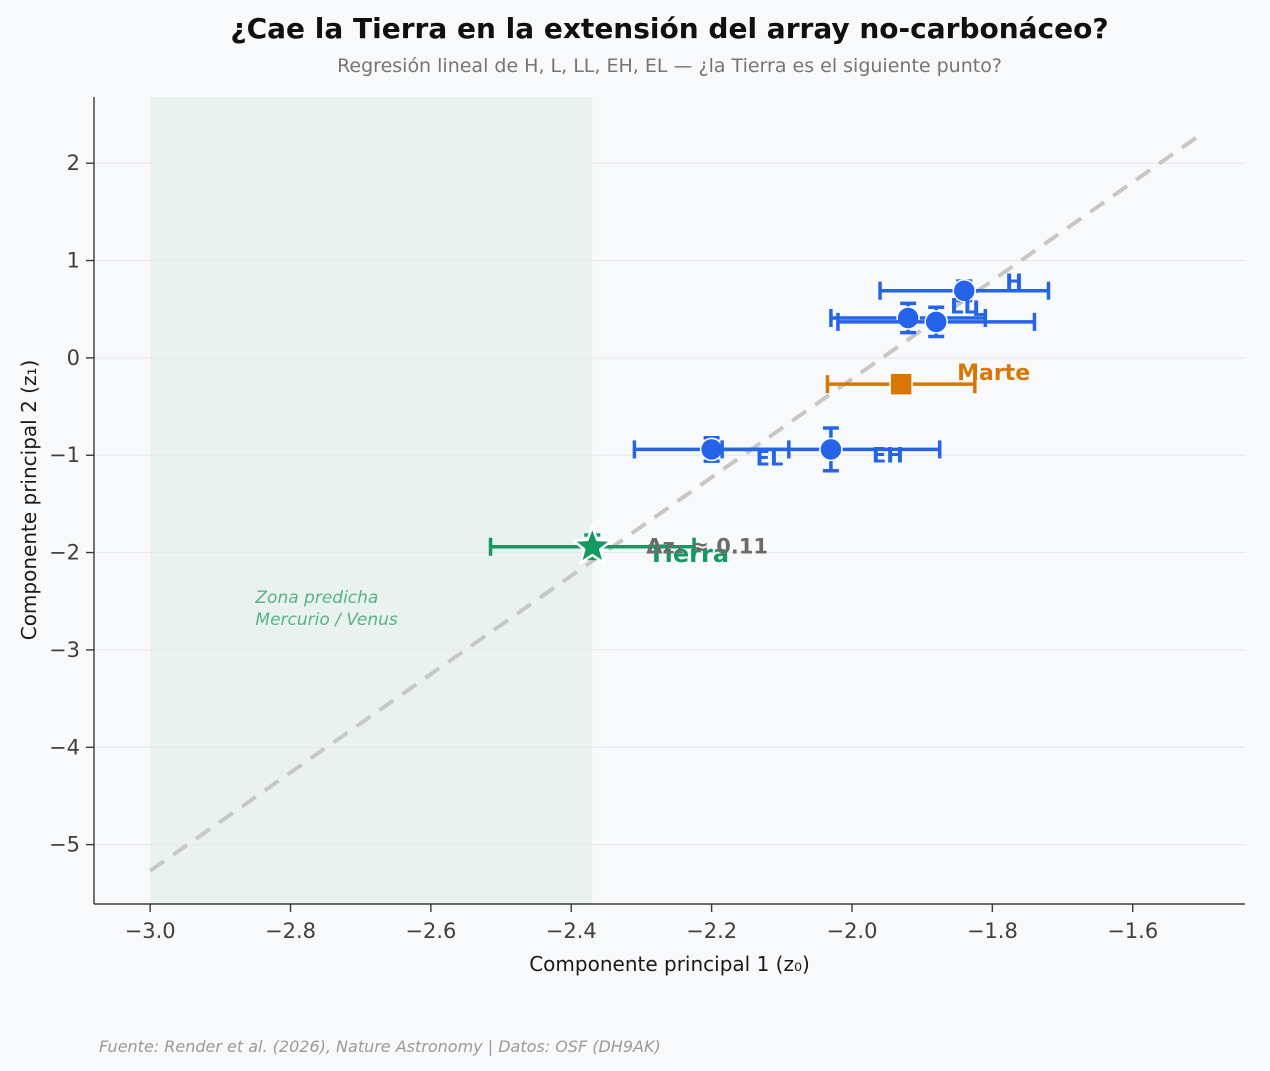  I want to click on point-EL, so click(711, 449).